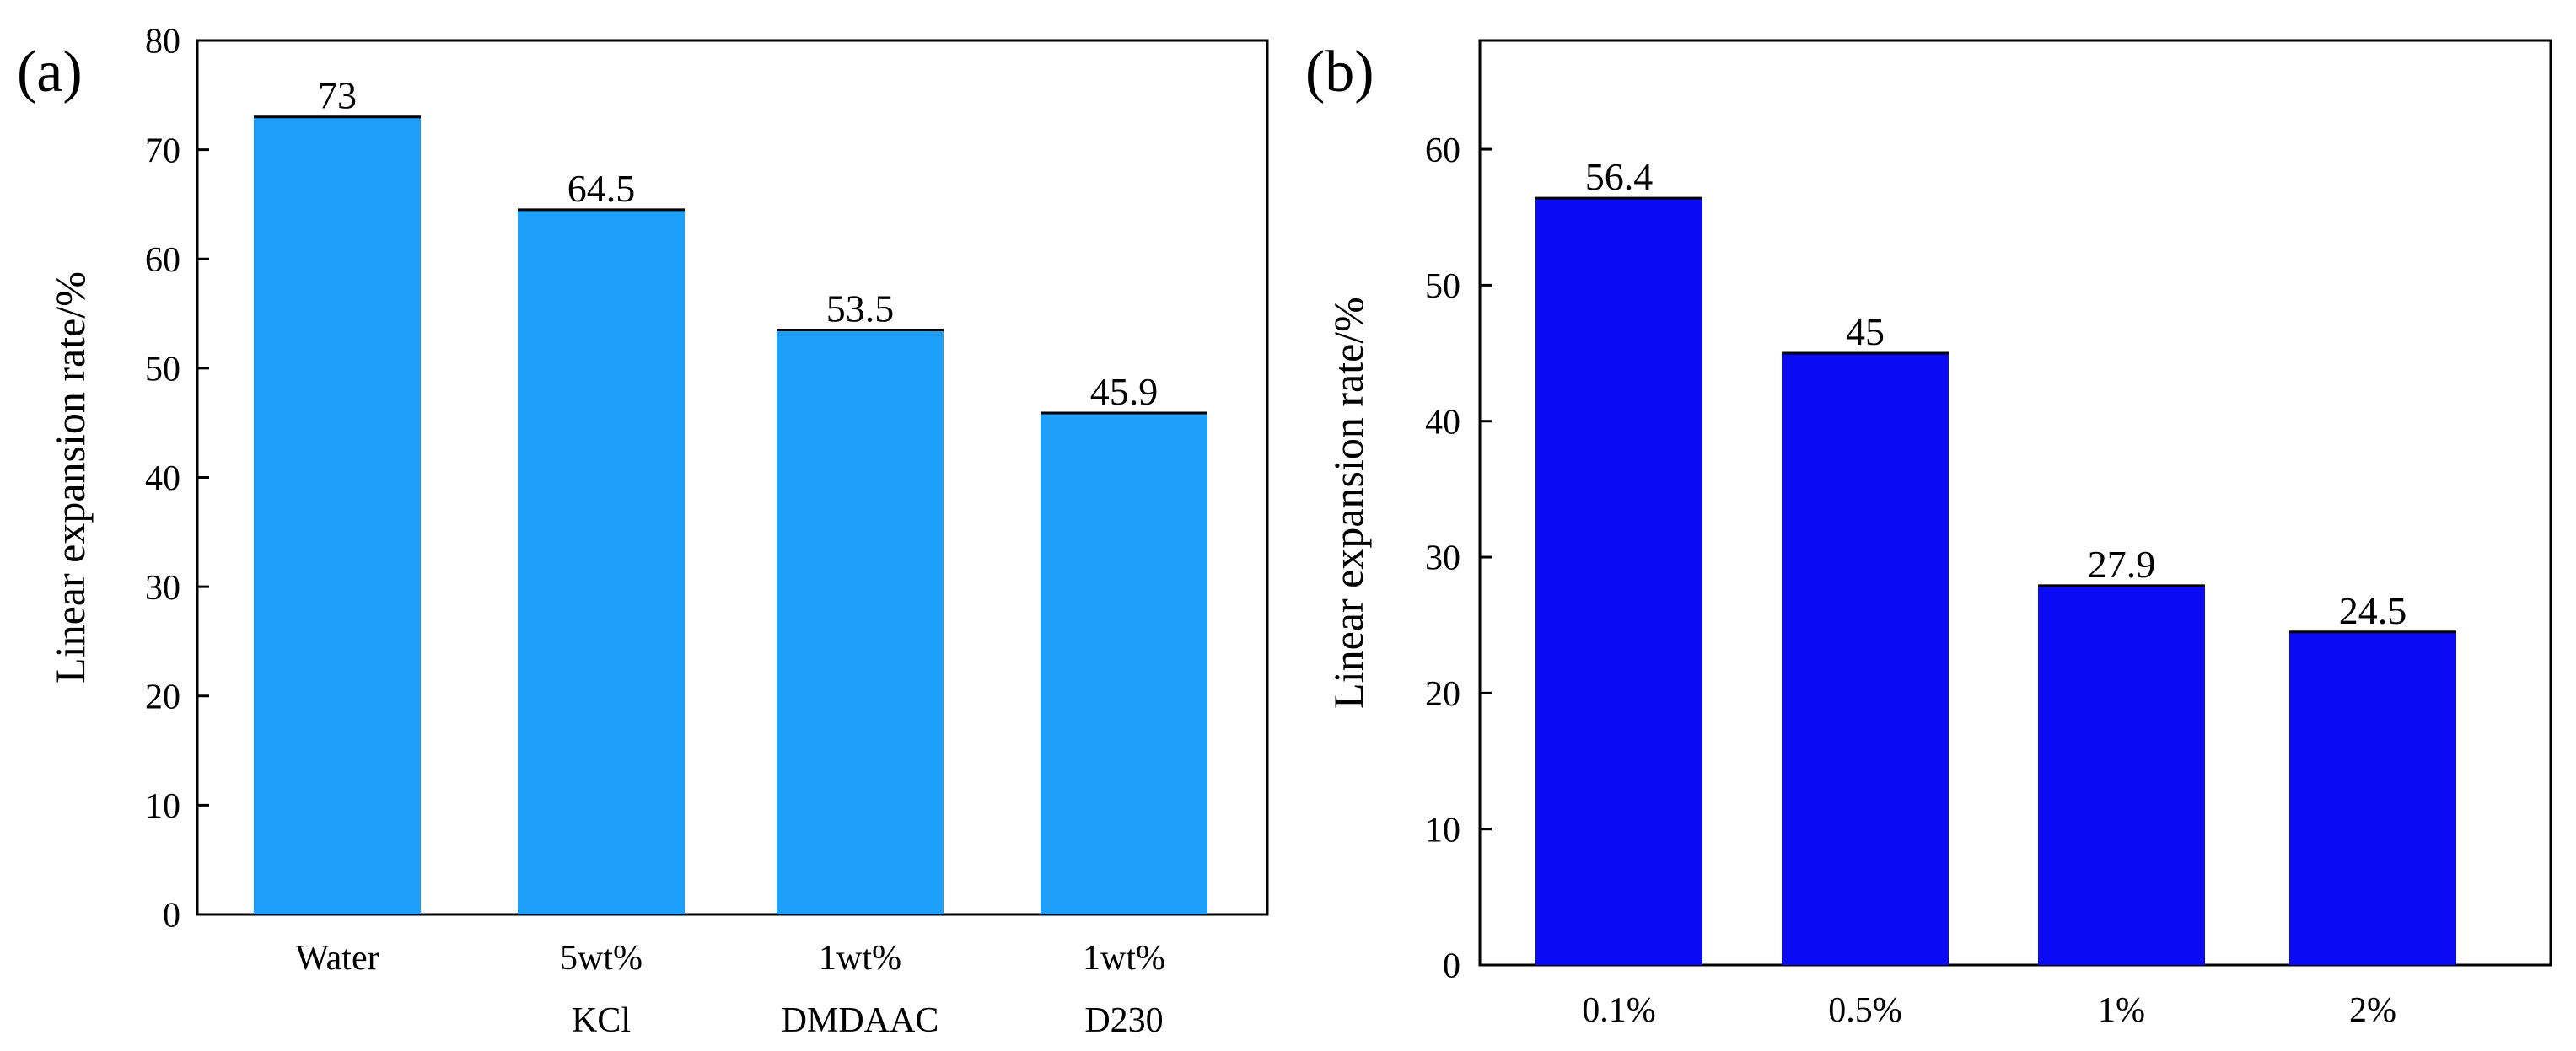 The width and height of the screenshot is (2576, 1051). Describe the element at coordinates (1124, 391) in the screenshot. I see `panel-a-value-label-3: 45.9` at that location.